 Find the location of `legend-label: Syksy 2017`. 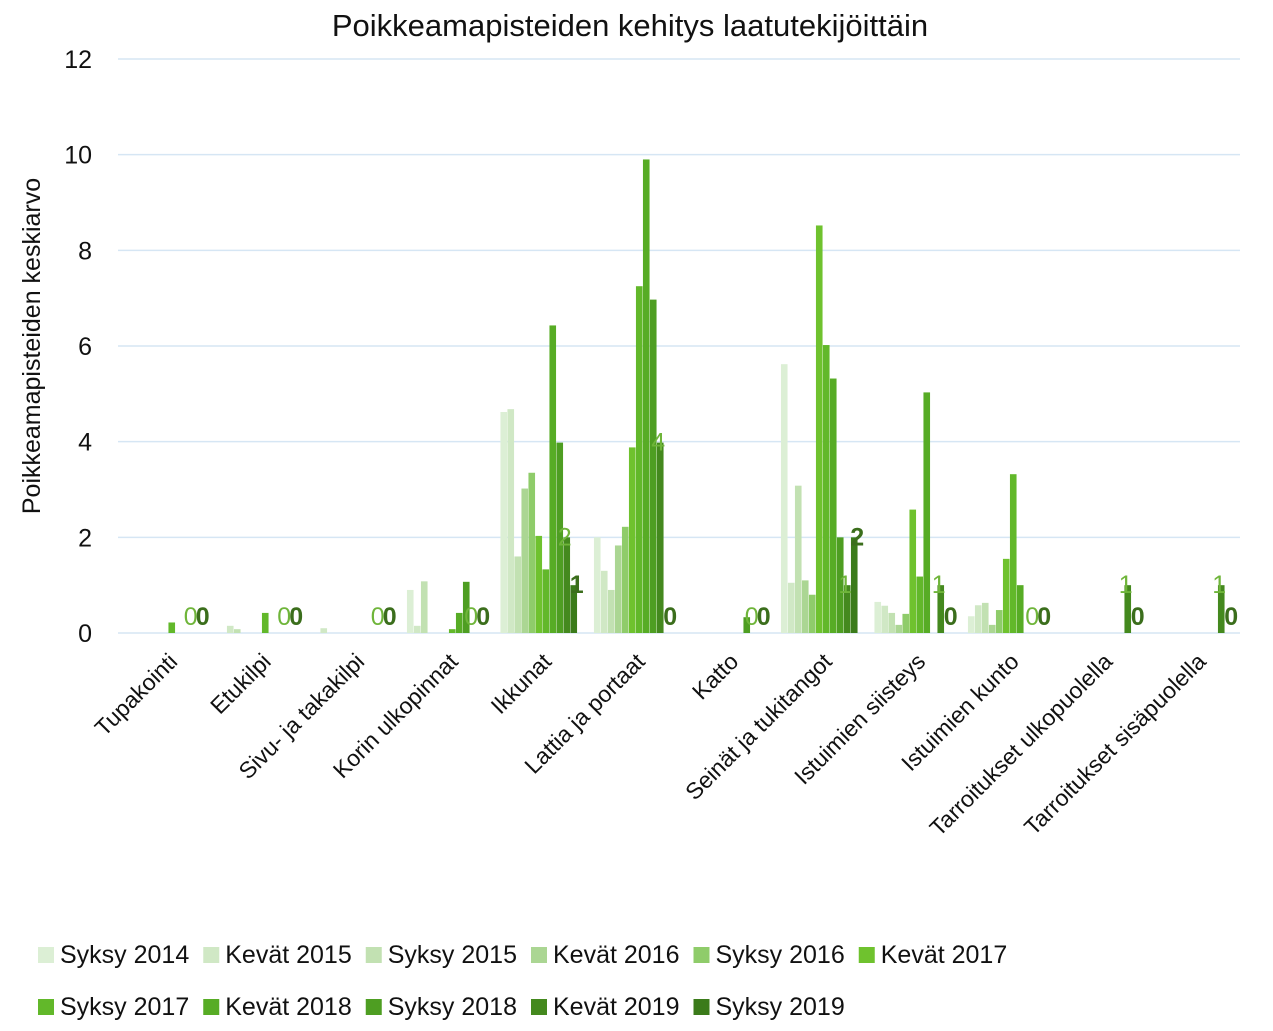

legend-label: Syksy 2017 is located at coordinates (124, 1007).